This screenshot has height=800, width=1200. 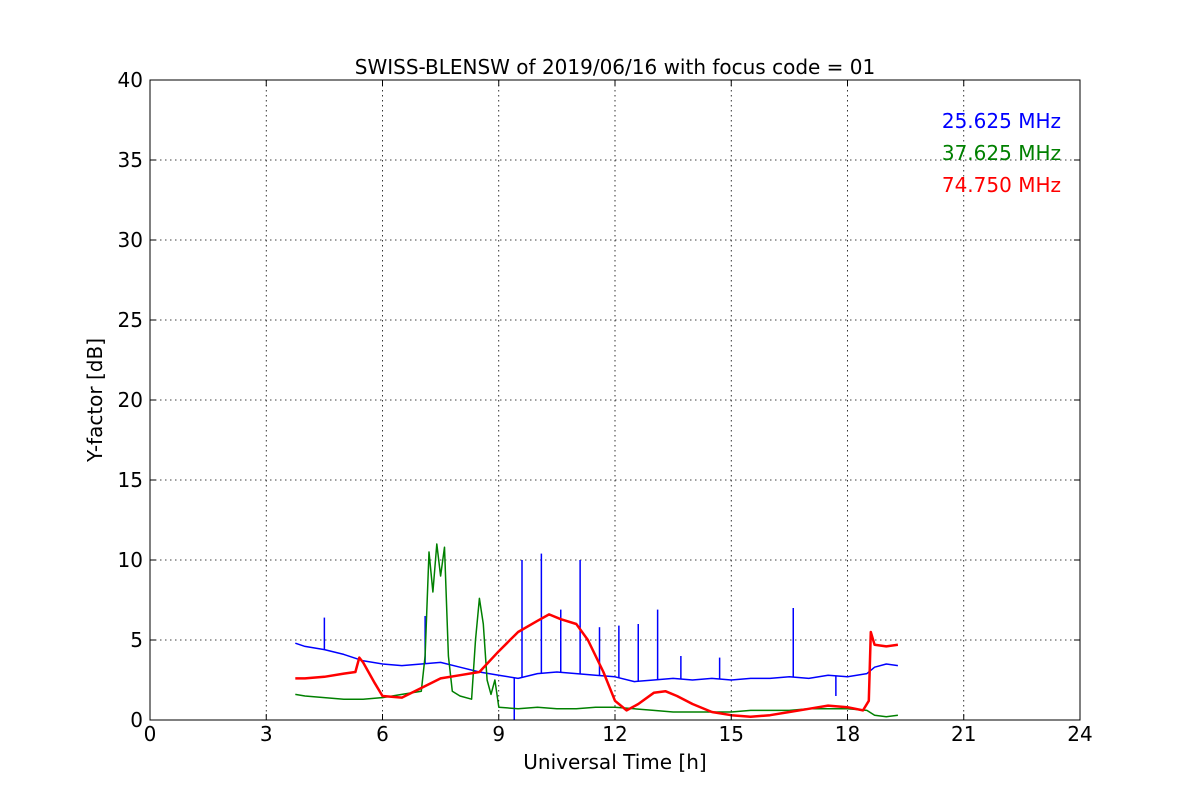 I want to click on x-tick-label: 15, so click(x=731, y=734).